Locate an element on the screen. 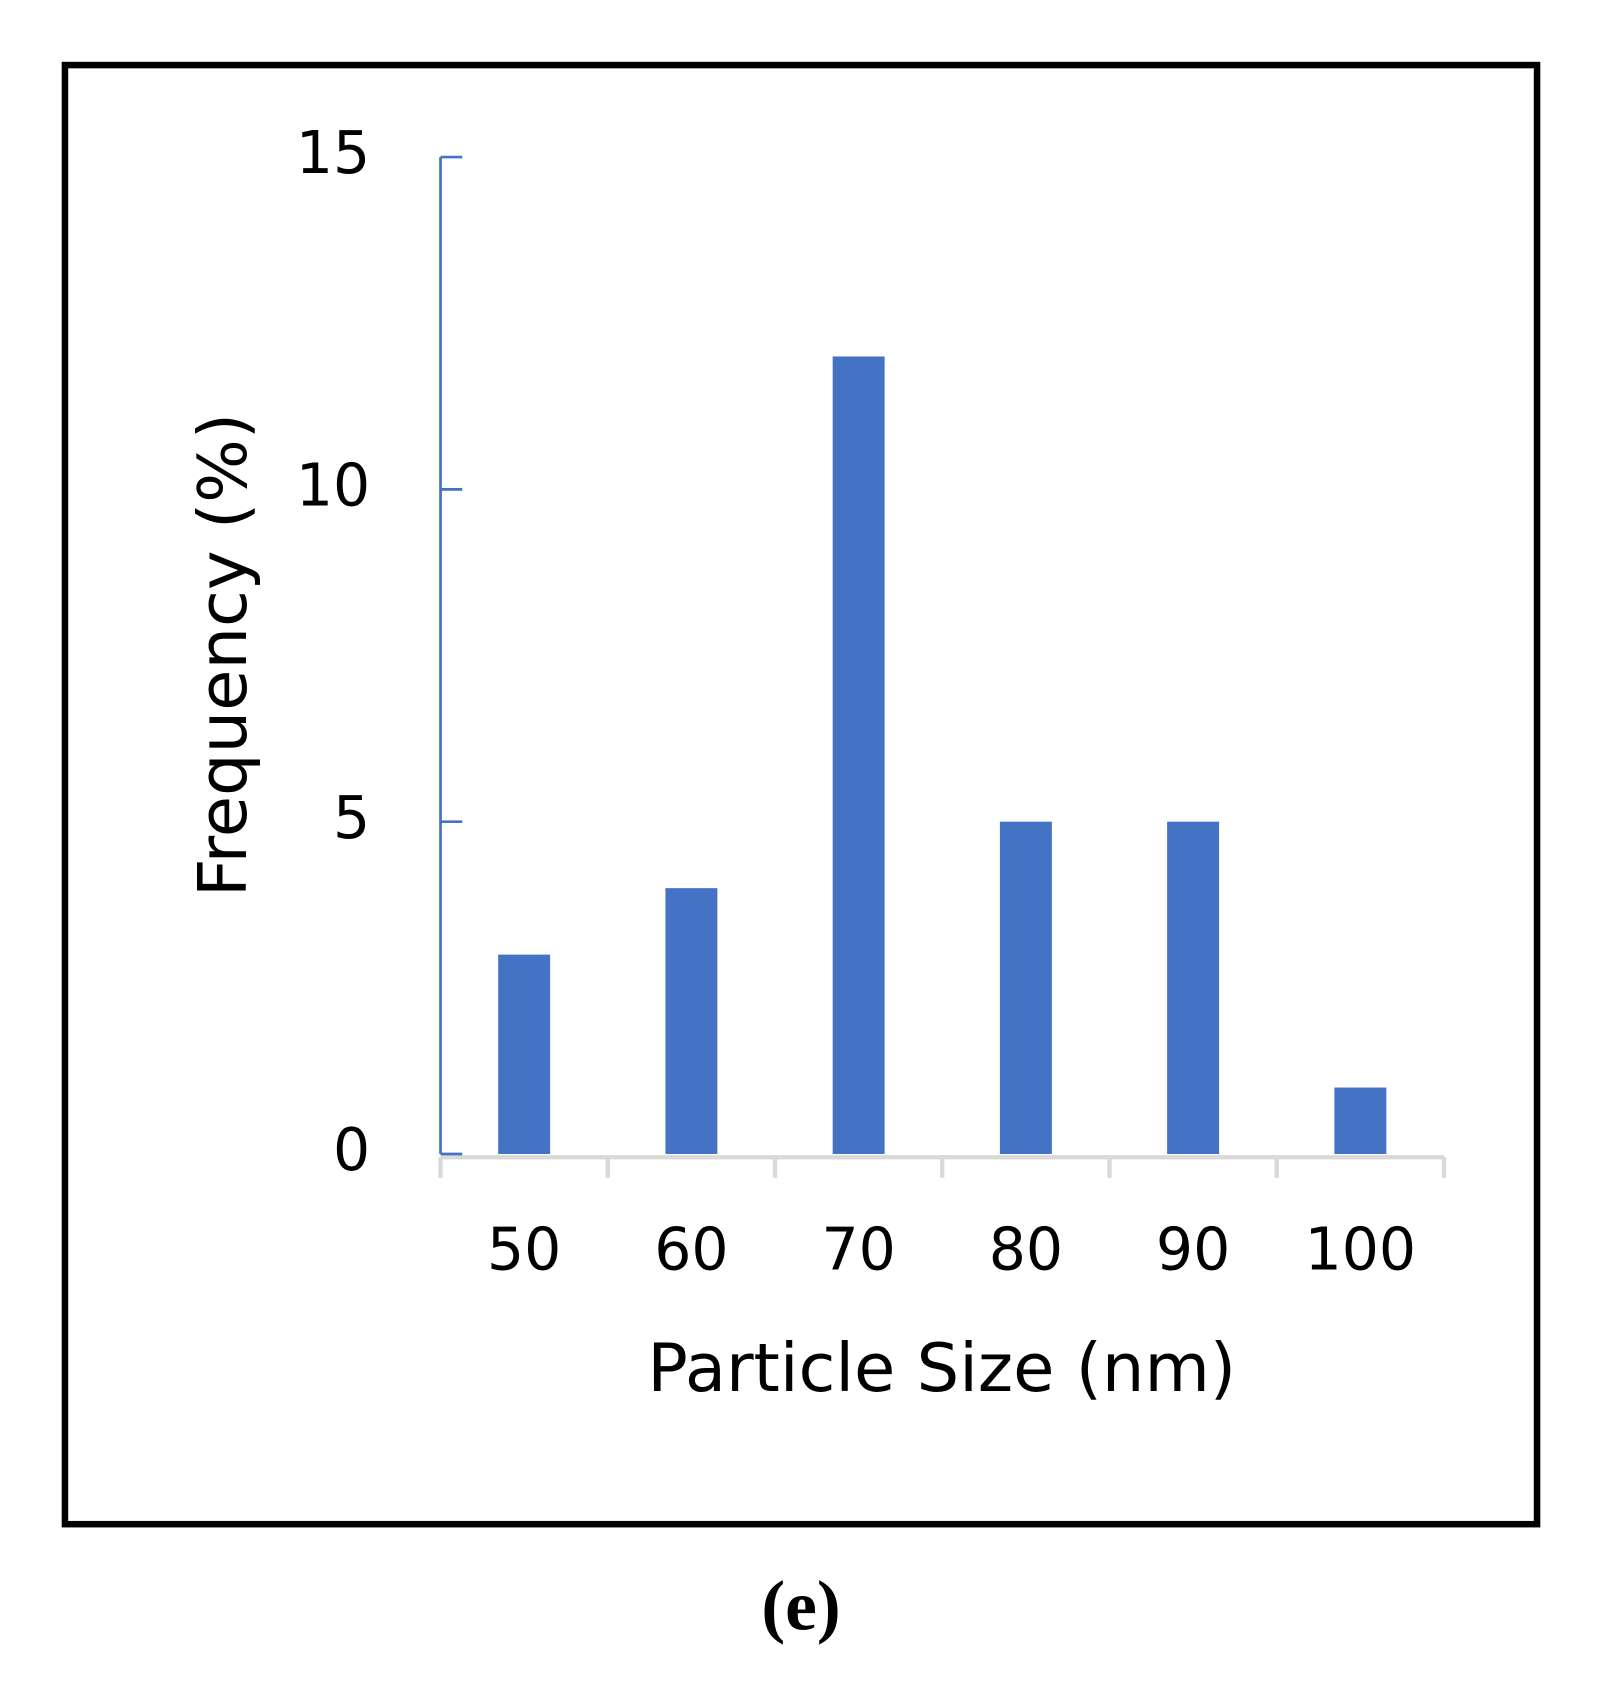 This screenshot has width=1602, height=1704. x-tick-label: 80 is located at coordinates (1026, 1250).